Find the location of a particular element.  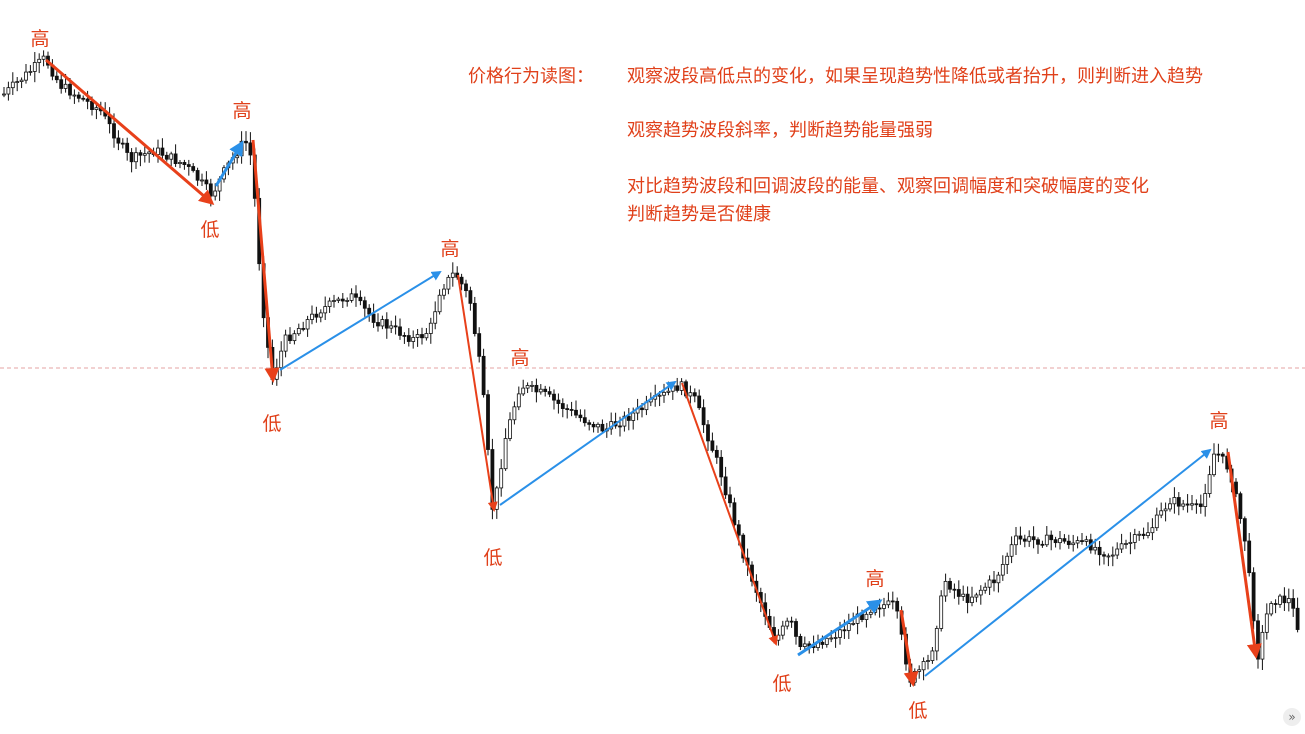

next-page-icon: » is located at coordinates (1292, 717).